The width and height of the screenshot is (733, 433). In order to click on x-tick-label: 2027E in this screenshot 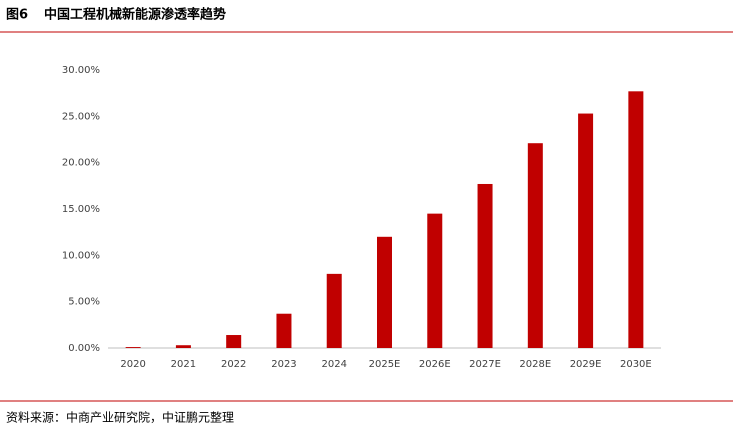, I will do `click(485, 364)`.